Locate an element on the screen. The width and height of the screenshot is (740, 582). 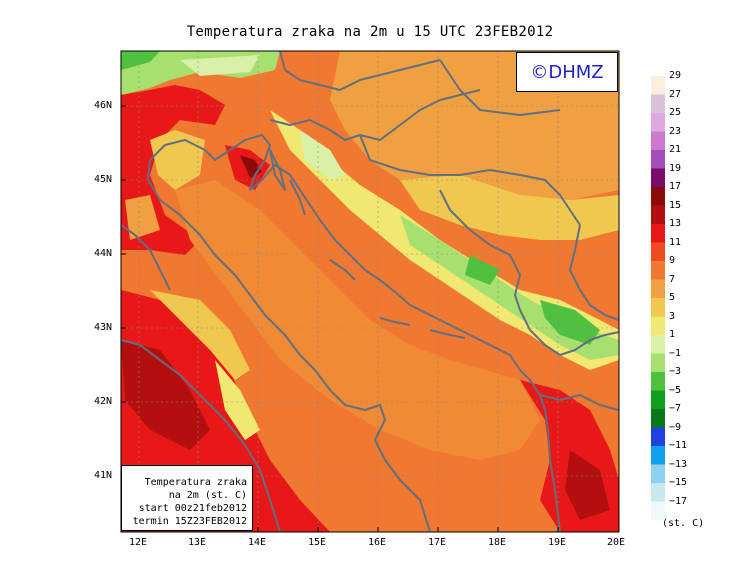
lat-label: 43N is located at coordinates (103, 327).